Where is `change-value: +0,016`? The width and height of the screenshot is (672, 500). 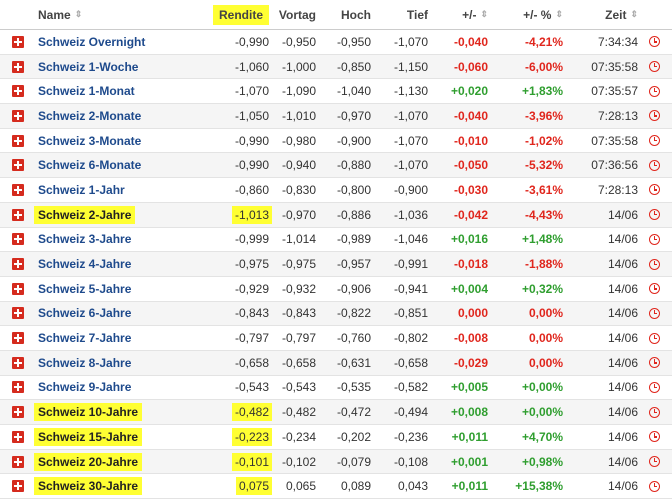
change-value: +0,016 is located at coordinates (469, 239).